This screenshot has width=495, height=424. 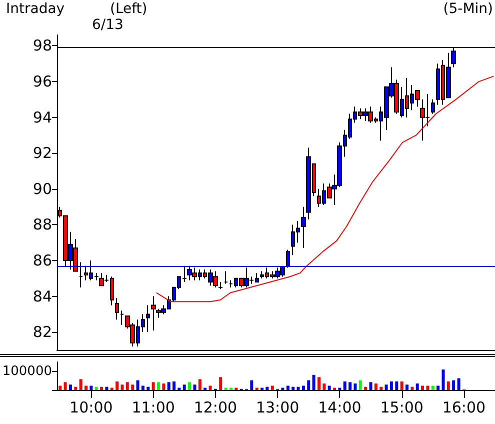 I want to click on y-tick-label: 86, so click(x=42, y=261).